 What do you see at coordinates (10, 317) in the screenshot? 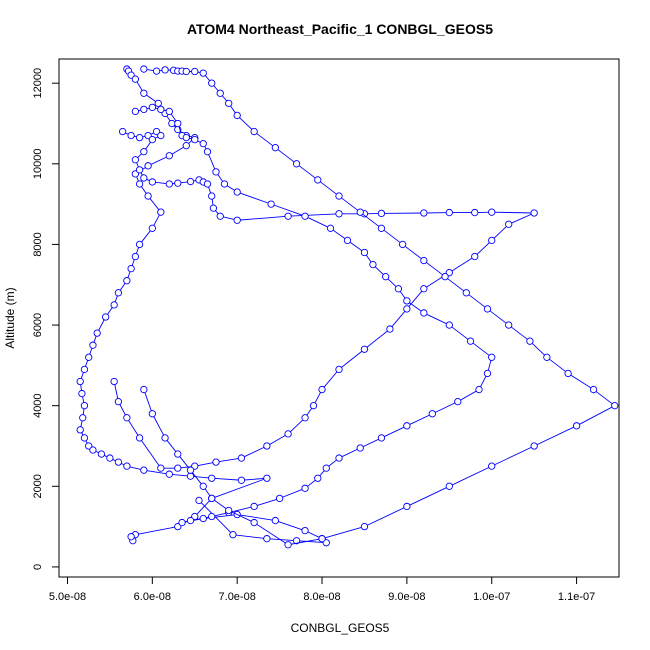
I see `y-axis-label: Altitude (m)` at bounding box center [10, 317].